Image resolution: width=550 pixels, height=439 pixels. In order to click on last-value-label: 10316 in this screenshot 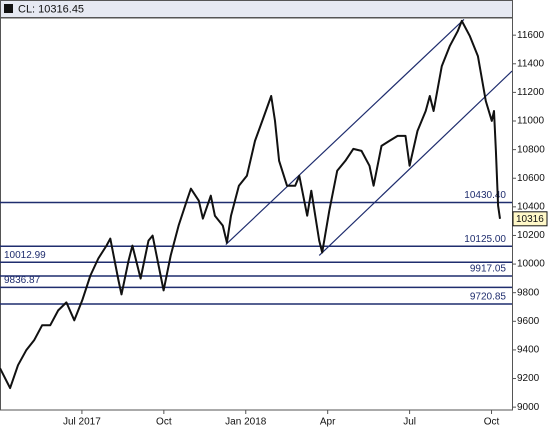, I will do `click(530, 219)`.